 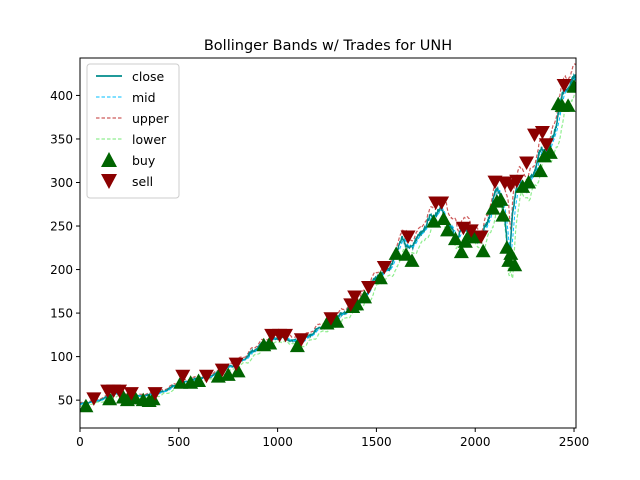 What do you see at coordinates (149, 139) in the screenshot?
I see `legend-label-lower: lower` at bounding box center [149, 139].